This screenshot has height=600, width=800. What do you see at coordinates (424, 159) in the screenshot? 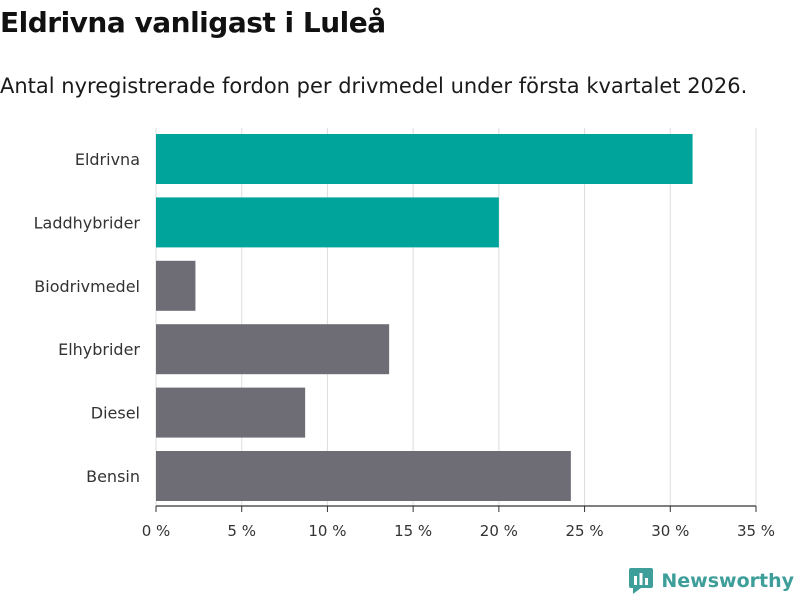
I see `bar-eldrivna` at bounding box center [424, 159].